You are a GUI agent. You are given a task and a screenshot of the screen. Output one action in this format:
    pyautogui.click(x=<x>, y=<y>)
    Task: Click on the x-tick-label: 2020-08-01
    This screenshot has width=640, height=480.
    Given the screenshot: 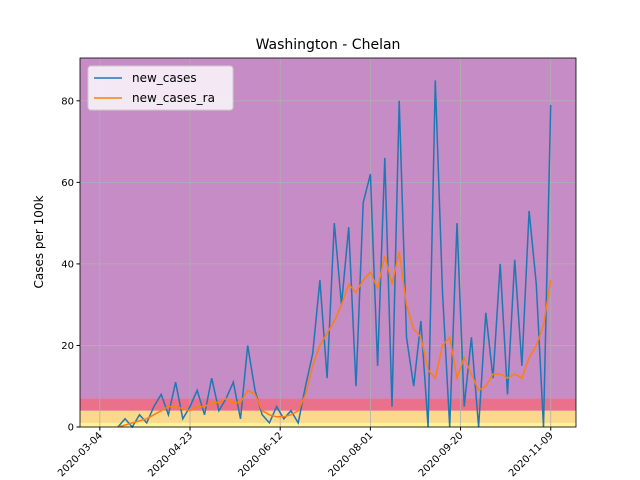 What is the action you would take?
    pyautogui.click(x=351, y=454)
    